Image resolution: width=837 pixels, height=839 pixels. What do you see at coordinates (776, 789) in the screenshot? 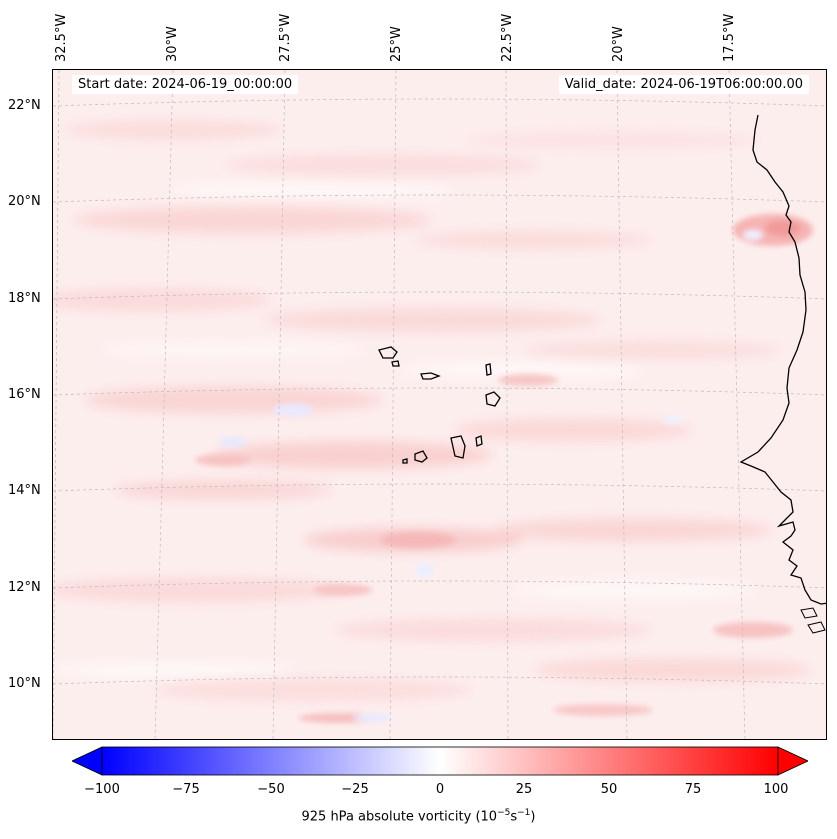
I see `colorbar-tick: 100` at bounding box center [776, 789].